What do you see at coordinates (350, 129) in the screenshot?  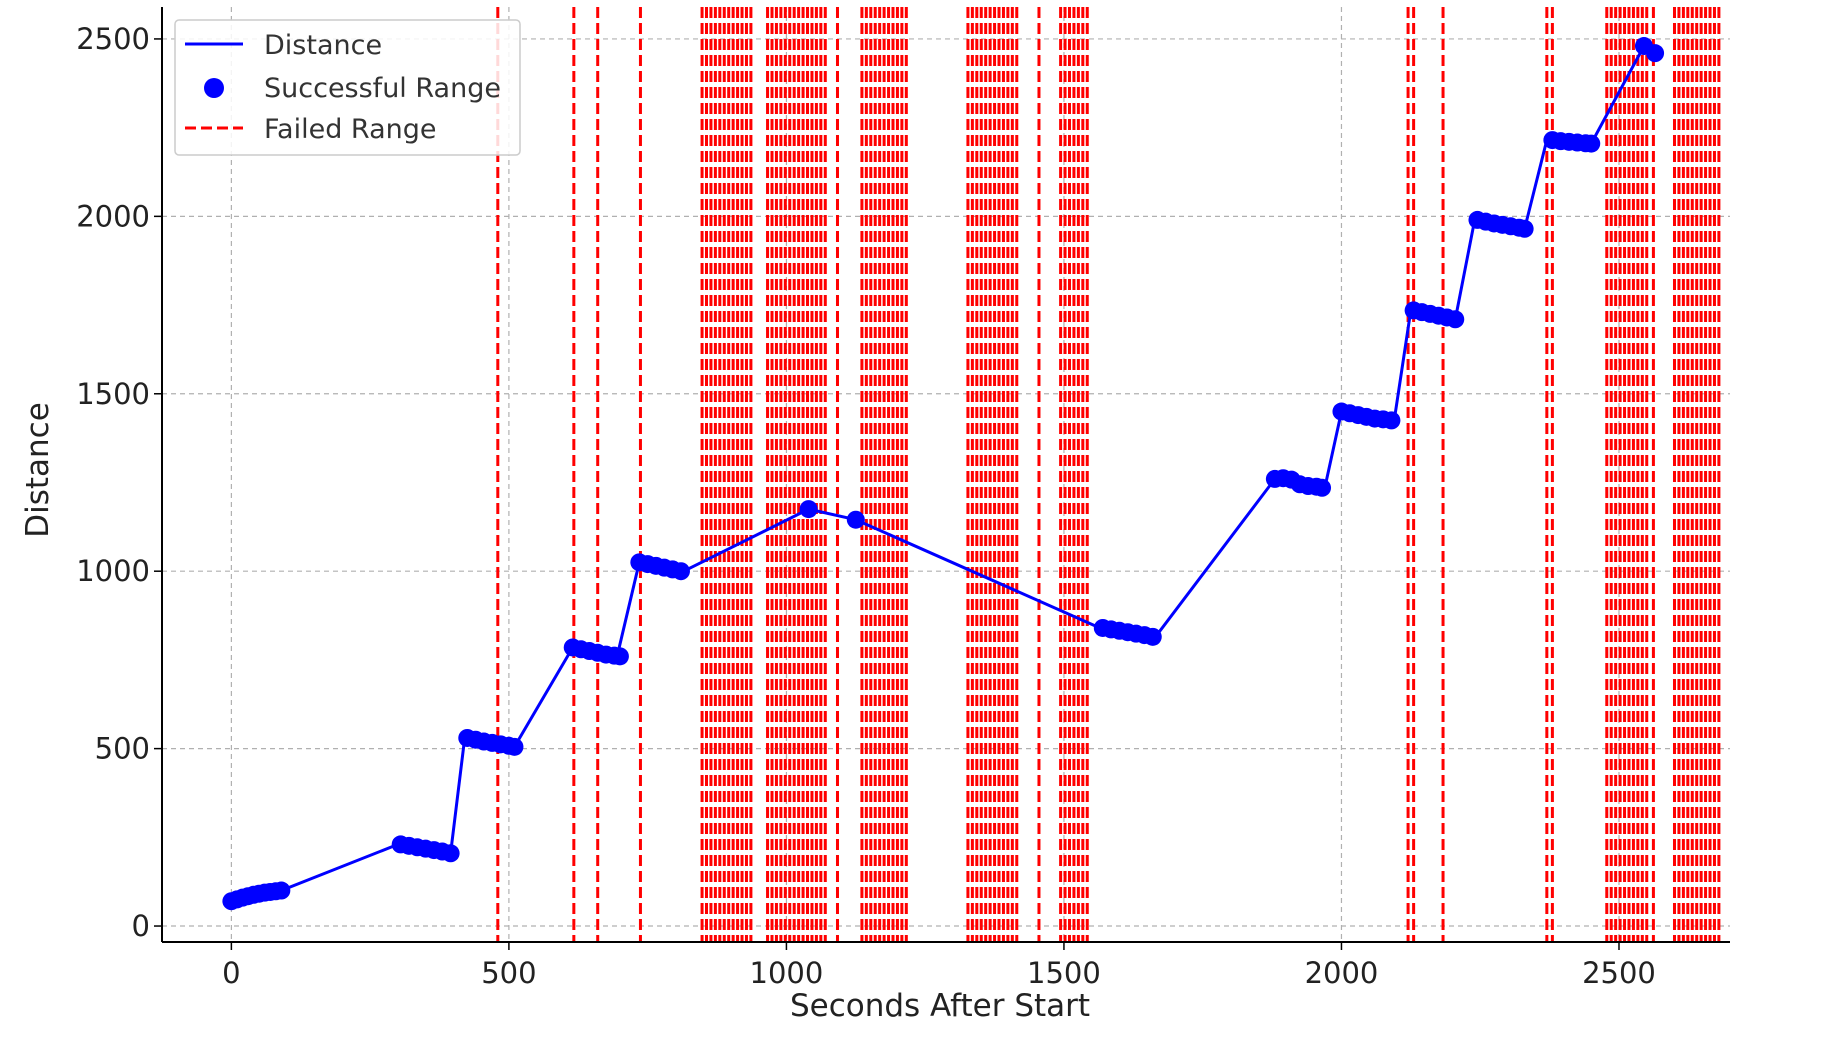 I see `legend-label-failed-range: Failed Range` at bounding box center [350, 129].